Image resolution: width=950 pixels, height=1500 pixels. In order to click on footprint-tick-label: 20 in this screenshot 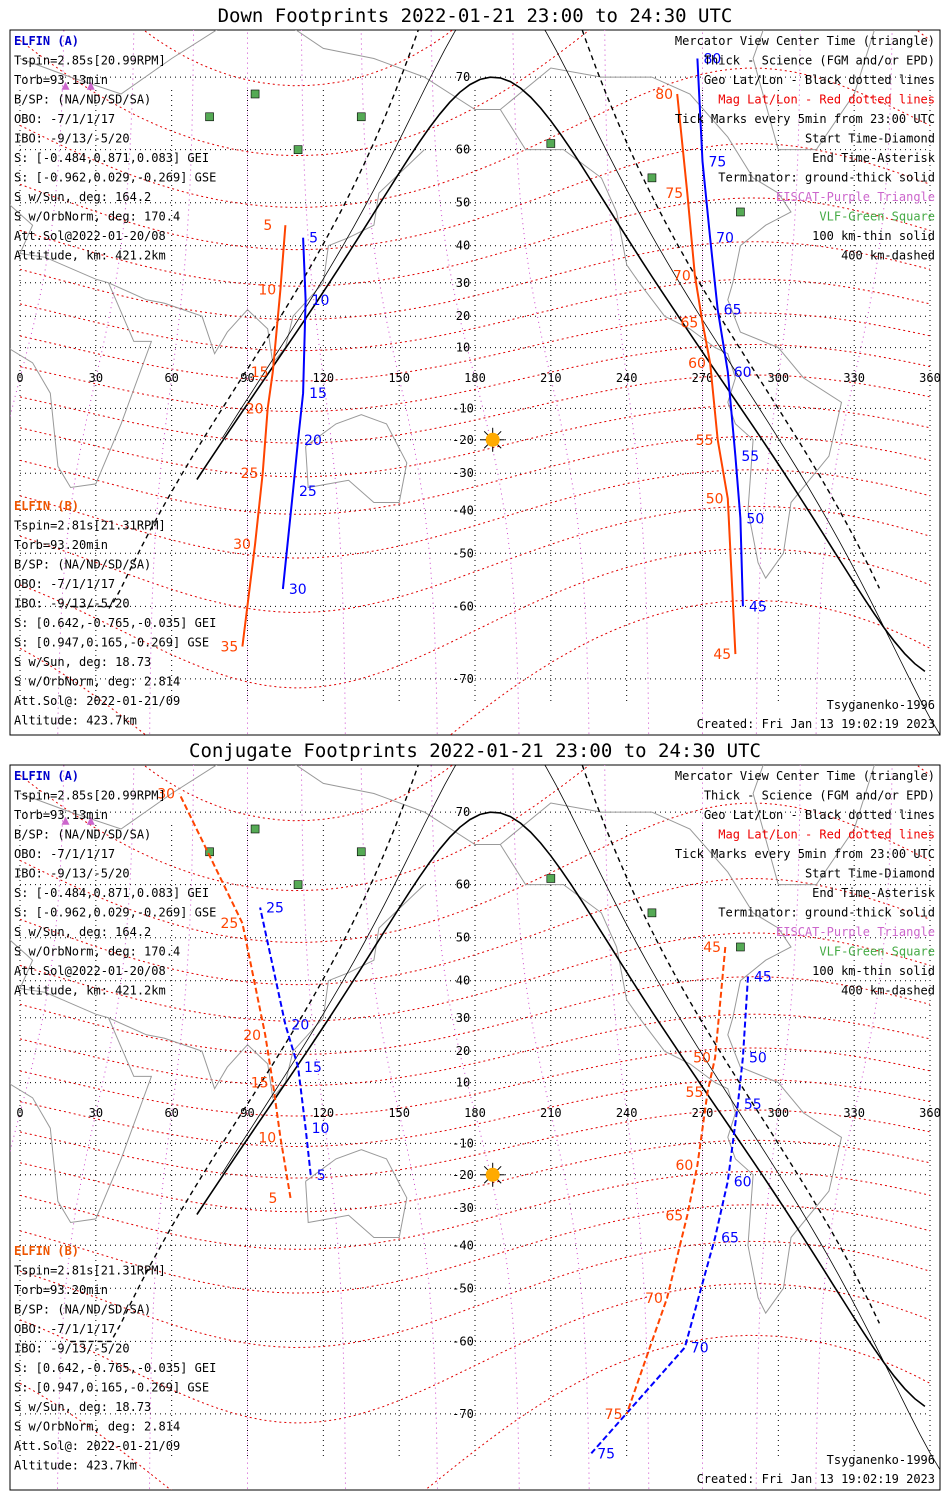, I will do `click(300, 1026)`.